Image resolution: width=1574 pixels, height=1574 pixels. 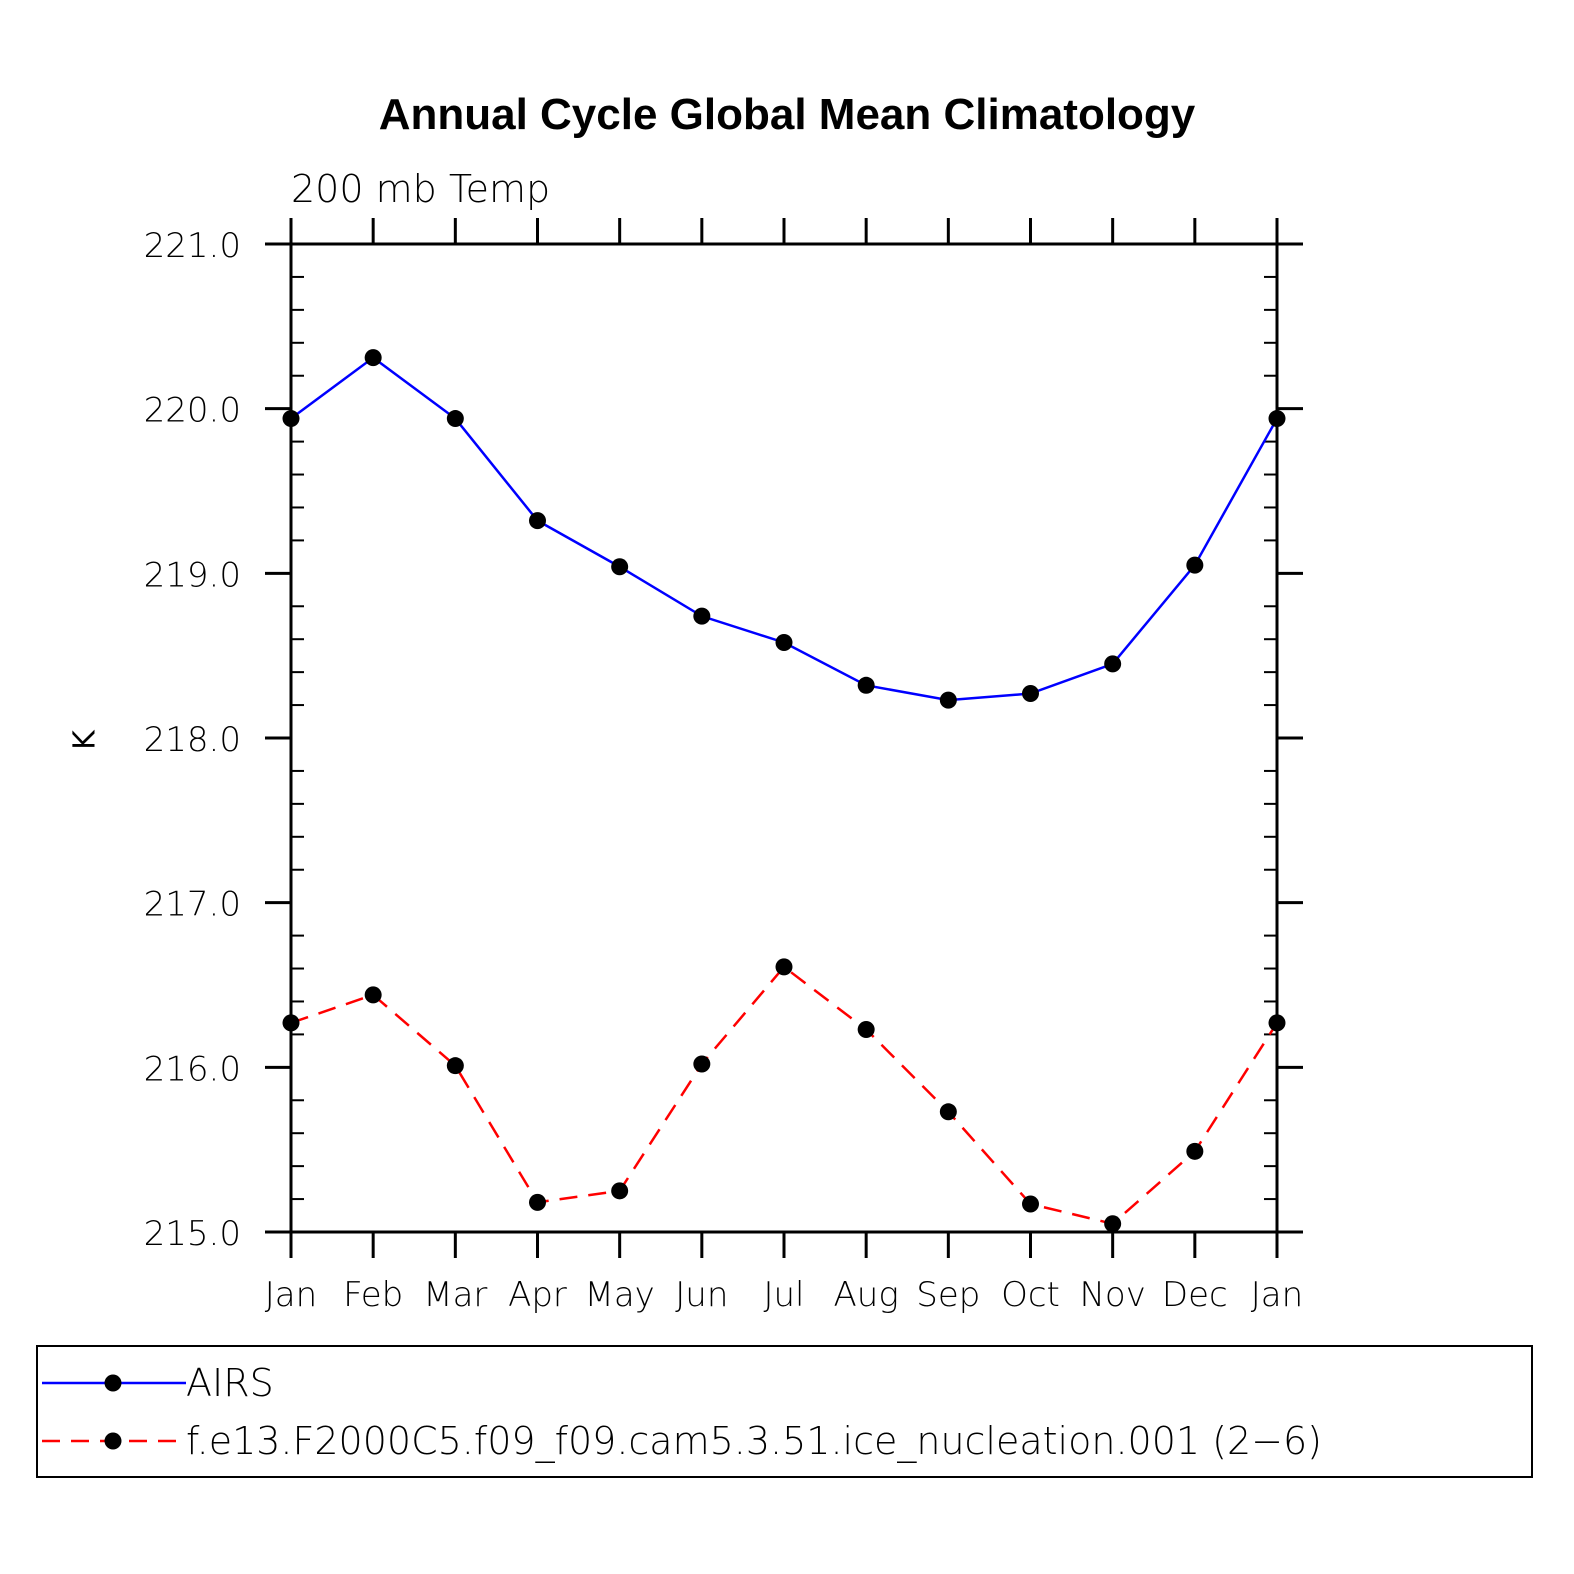 I want to click on x-tick-label: Mar, so click(x=455, y=1295).